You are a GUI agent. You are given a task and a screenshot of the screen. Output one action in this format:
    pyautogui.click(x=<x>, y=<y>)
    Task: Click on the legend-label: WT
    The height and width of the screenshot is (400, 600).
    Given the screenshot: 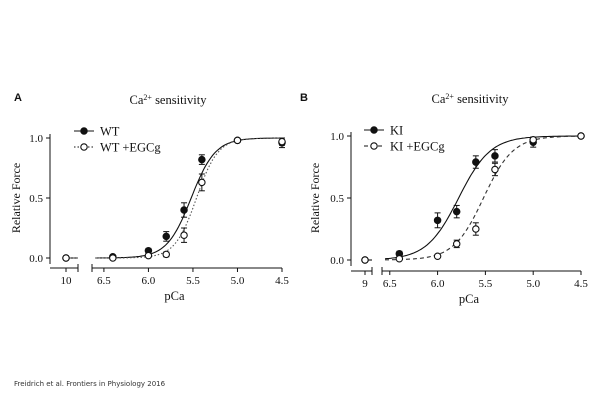 What is the action you would take?
    pyautogui.click(x=110, y=132)
    